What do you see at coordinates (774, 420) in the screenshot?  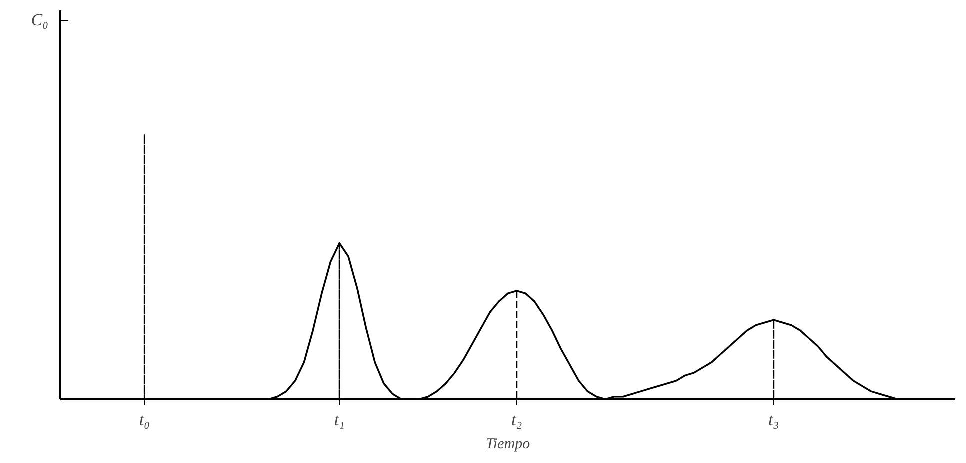 I see `x-tick-label: t₃` at bounding box center [774, 420].